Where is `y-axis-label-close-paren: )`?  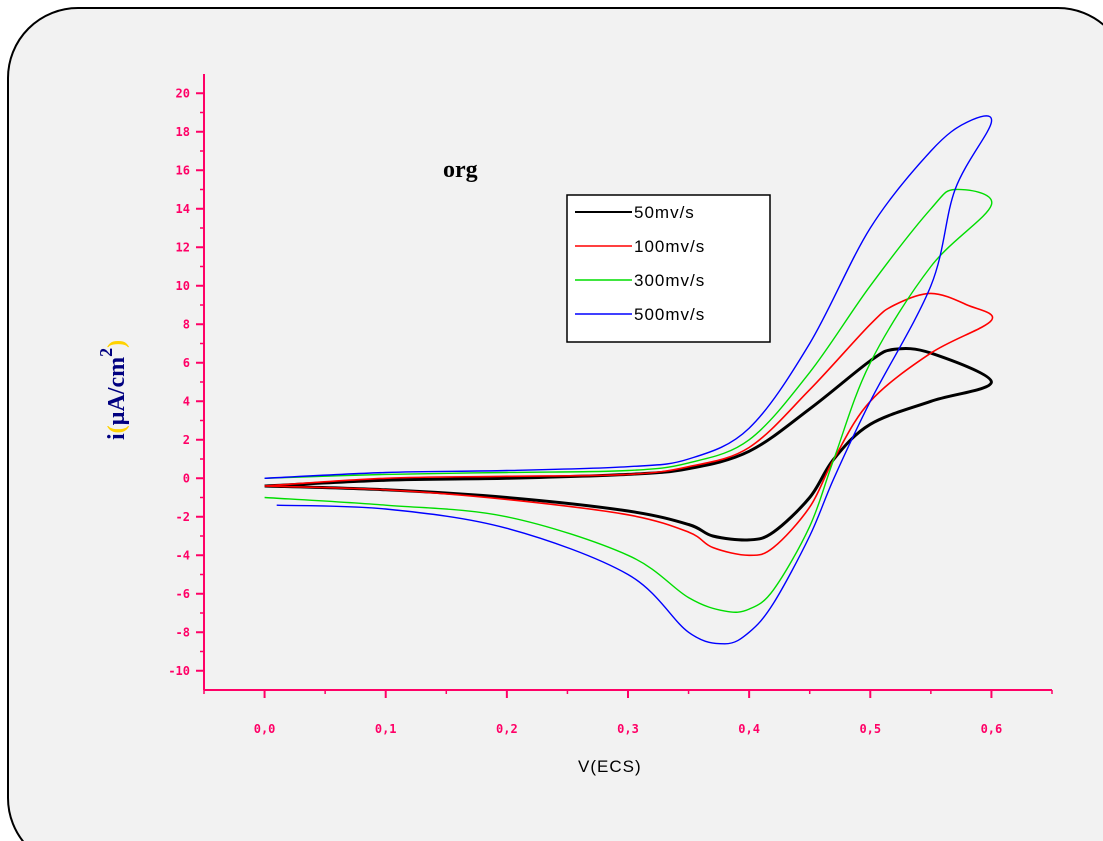 y-axis-label-close-paren: ) is located at coordinates (117, 344).